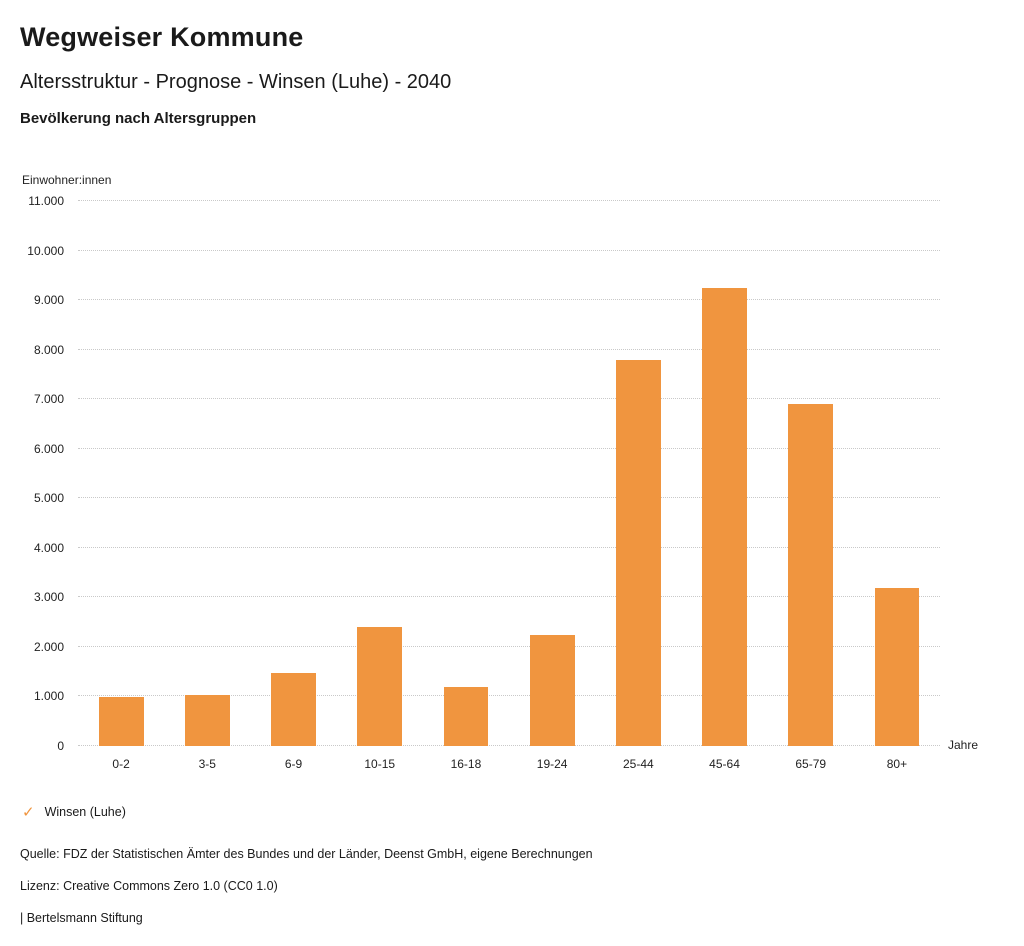 The width and height of the screenshot is (1024, 946). What do you see at coordinates (293, 764) in the screenshot?
I see `x-tick-label-6-9: 6-9` at bounding box center [293, 764].